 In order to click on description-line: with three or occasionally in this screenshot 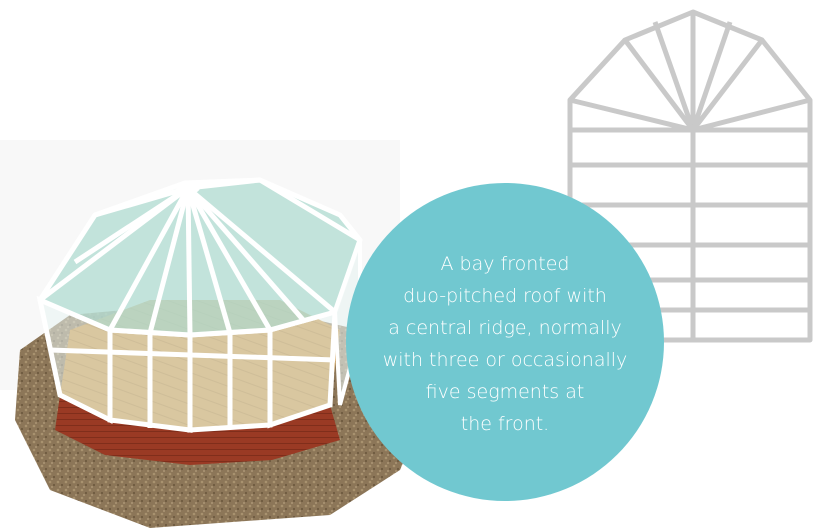, I will do `click(505, 360)`.